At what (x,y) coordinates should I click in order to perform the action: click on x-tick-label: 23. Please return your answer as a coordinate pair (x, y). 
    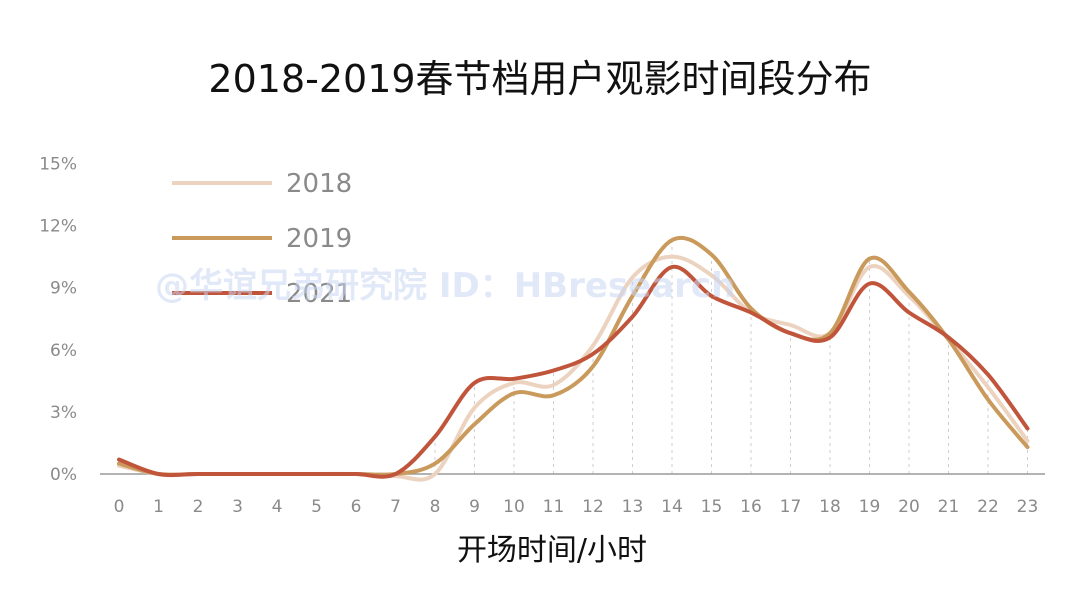
    Looking at the image, I should click on (1028, 507).